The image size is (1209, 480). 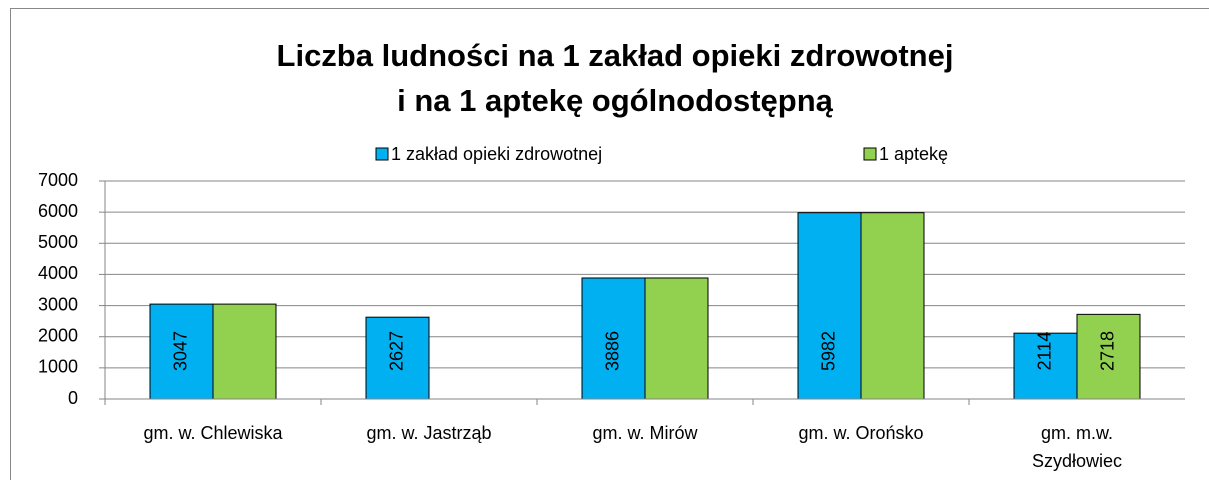 What do you see at coordinates (615, 100) in the screenshot?
I see `chart-title: i na 1 aptekę ogólnodostępną` at bounding box center [615, 100].